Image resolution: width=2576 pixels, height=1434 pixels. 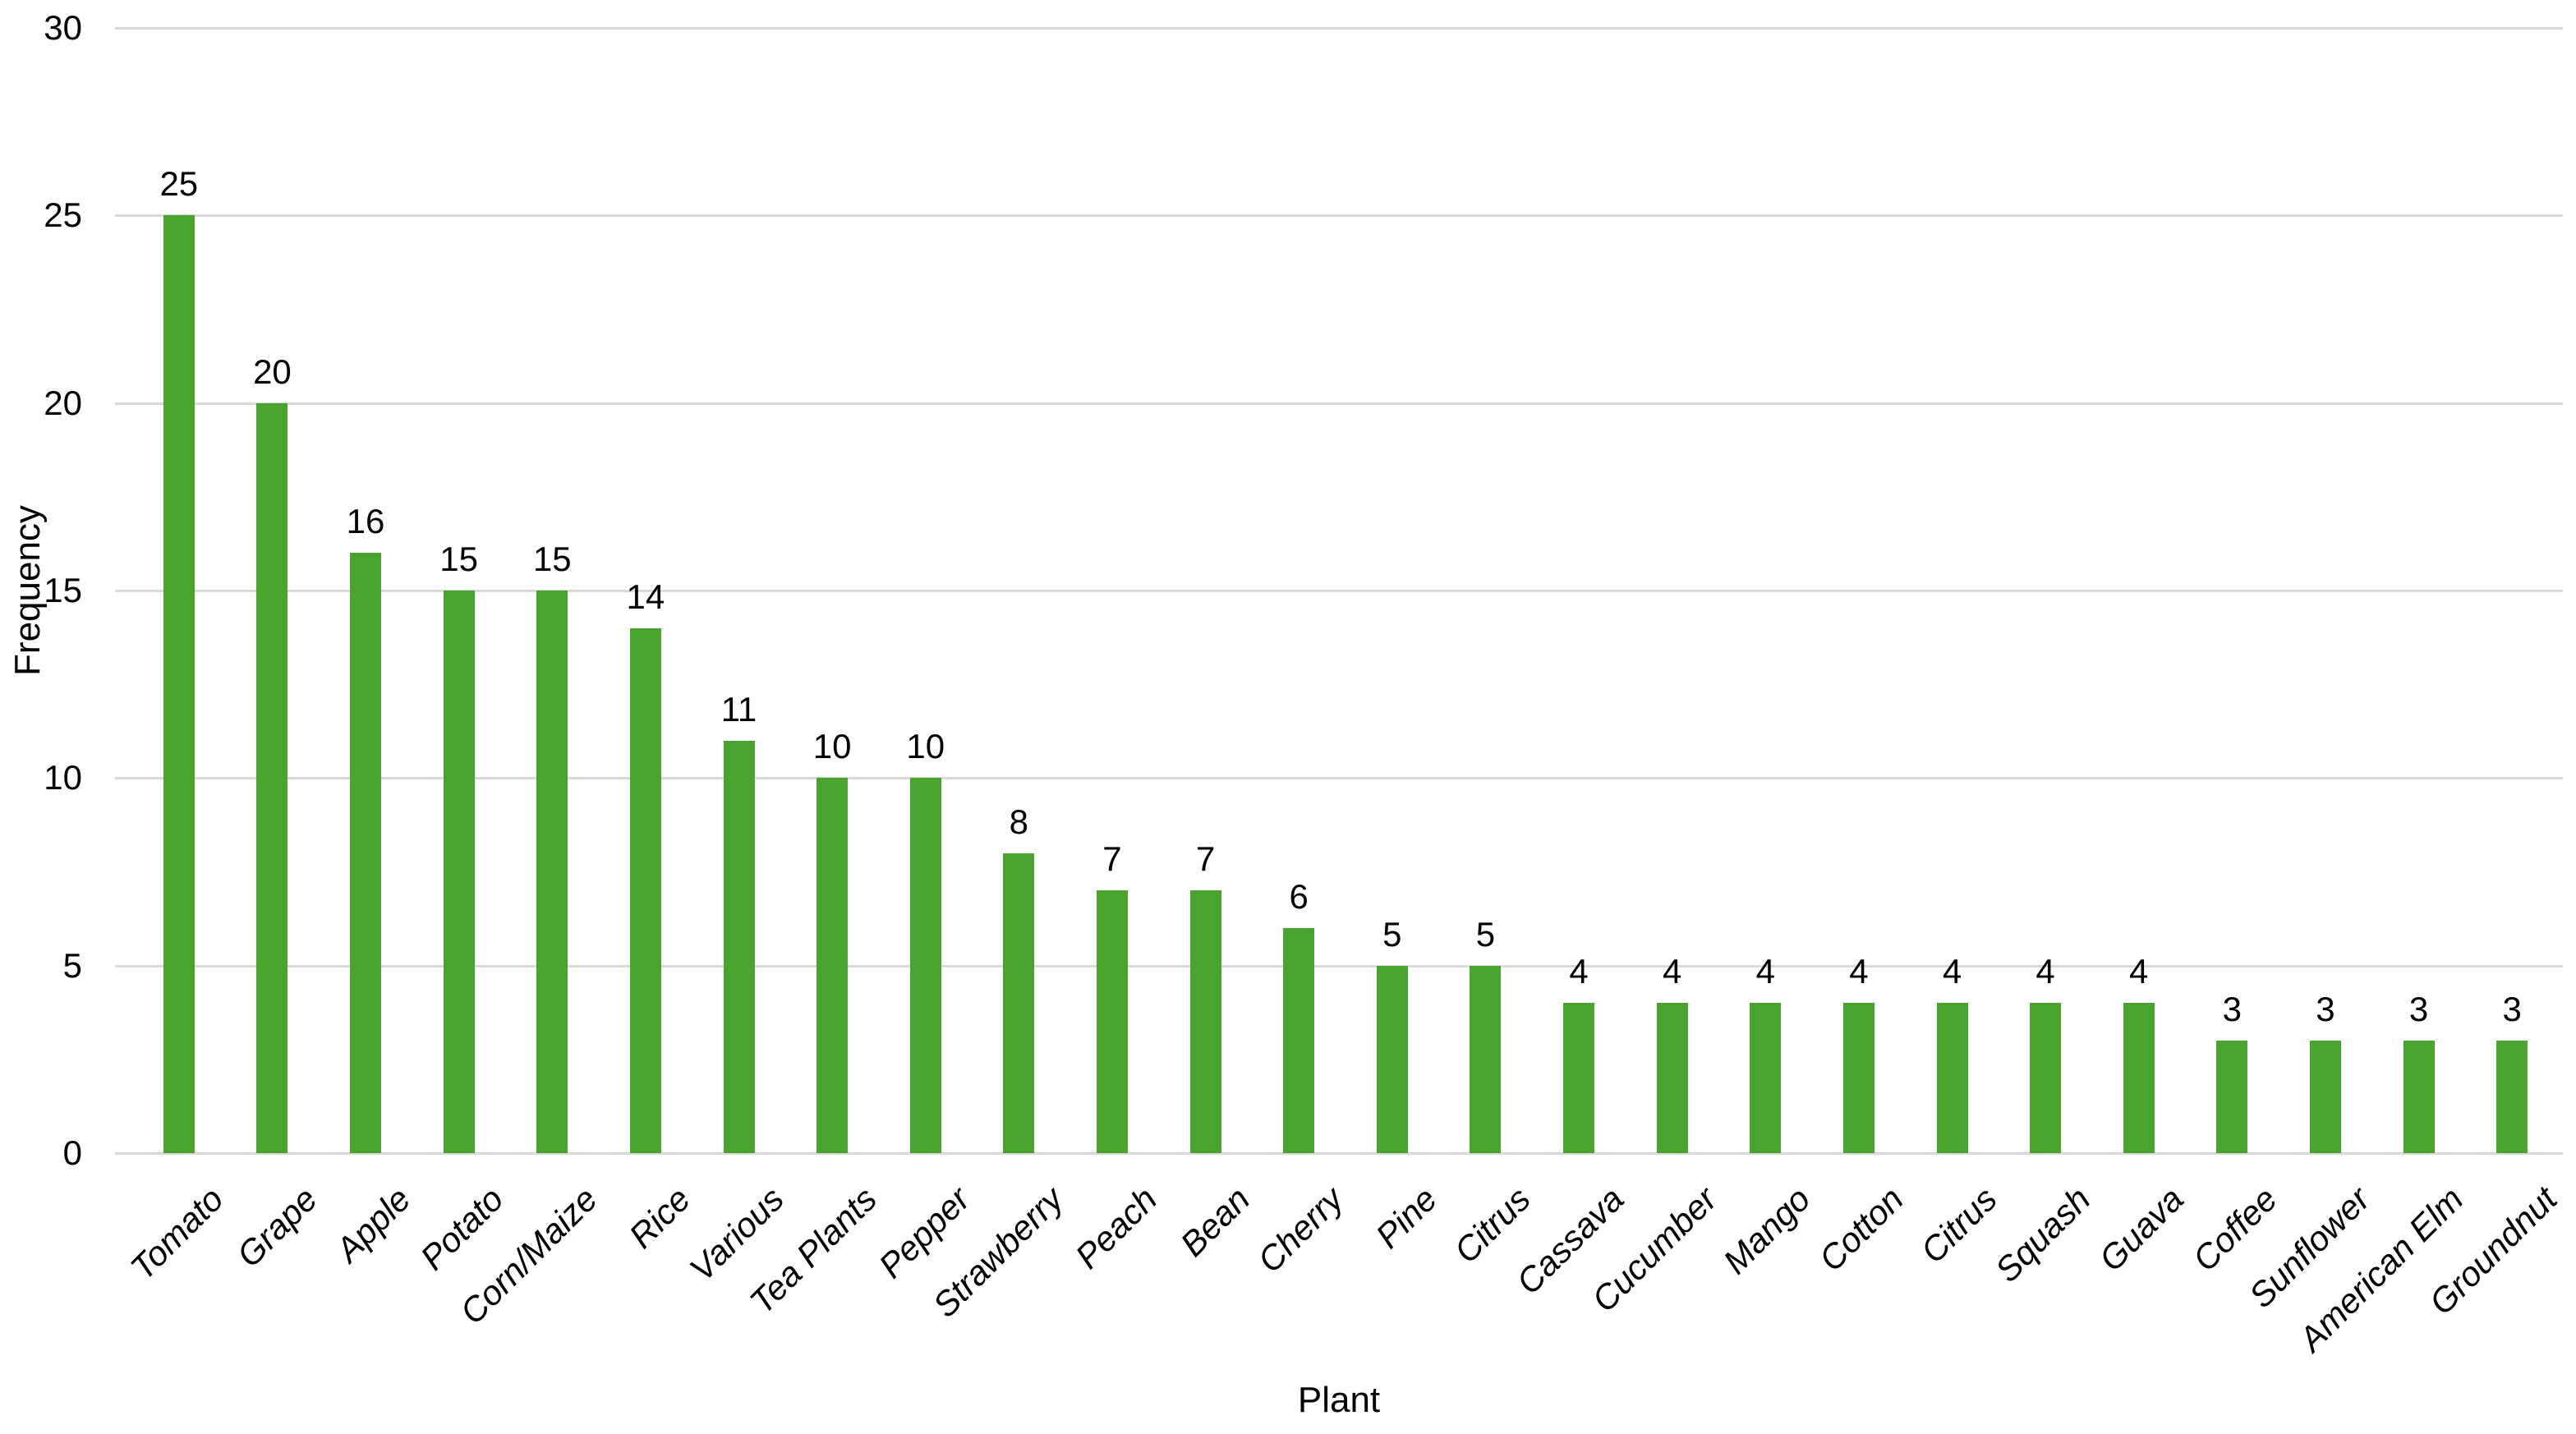 I want to click on bar-value-label: 16, so click(x=365, y=521).